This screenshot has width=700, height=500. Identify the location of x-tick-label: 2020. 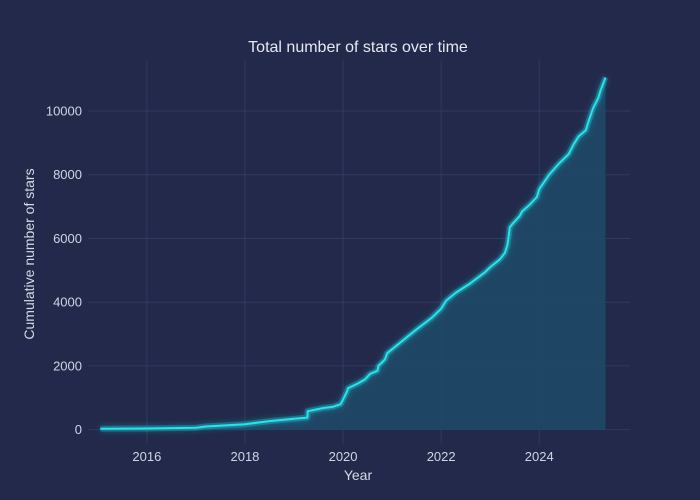
(343, 456).